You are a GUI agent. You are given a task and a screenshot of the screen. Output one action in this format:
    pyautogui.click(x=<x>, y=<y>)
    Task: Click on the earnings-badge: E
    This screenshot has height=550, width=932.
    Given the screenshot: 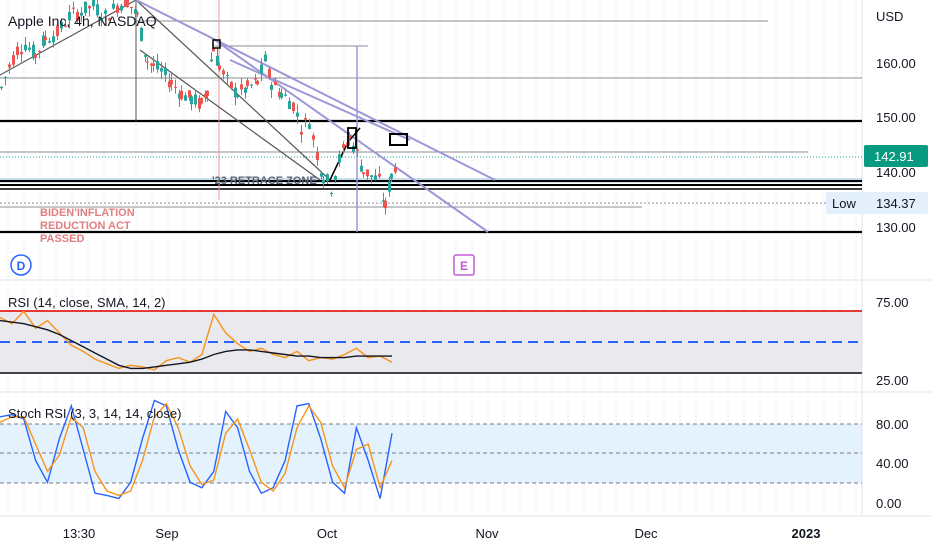 What is the action you would take?
    pyautogui.click(x=464, y=265)
    